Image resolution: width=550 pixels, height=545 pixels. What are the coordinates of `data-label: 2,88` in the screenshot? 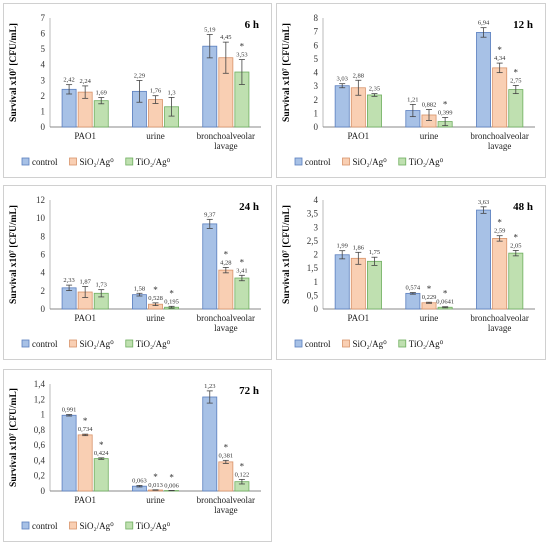 It's located at (358, 75).